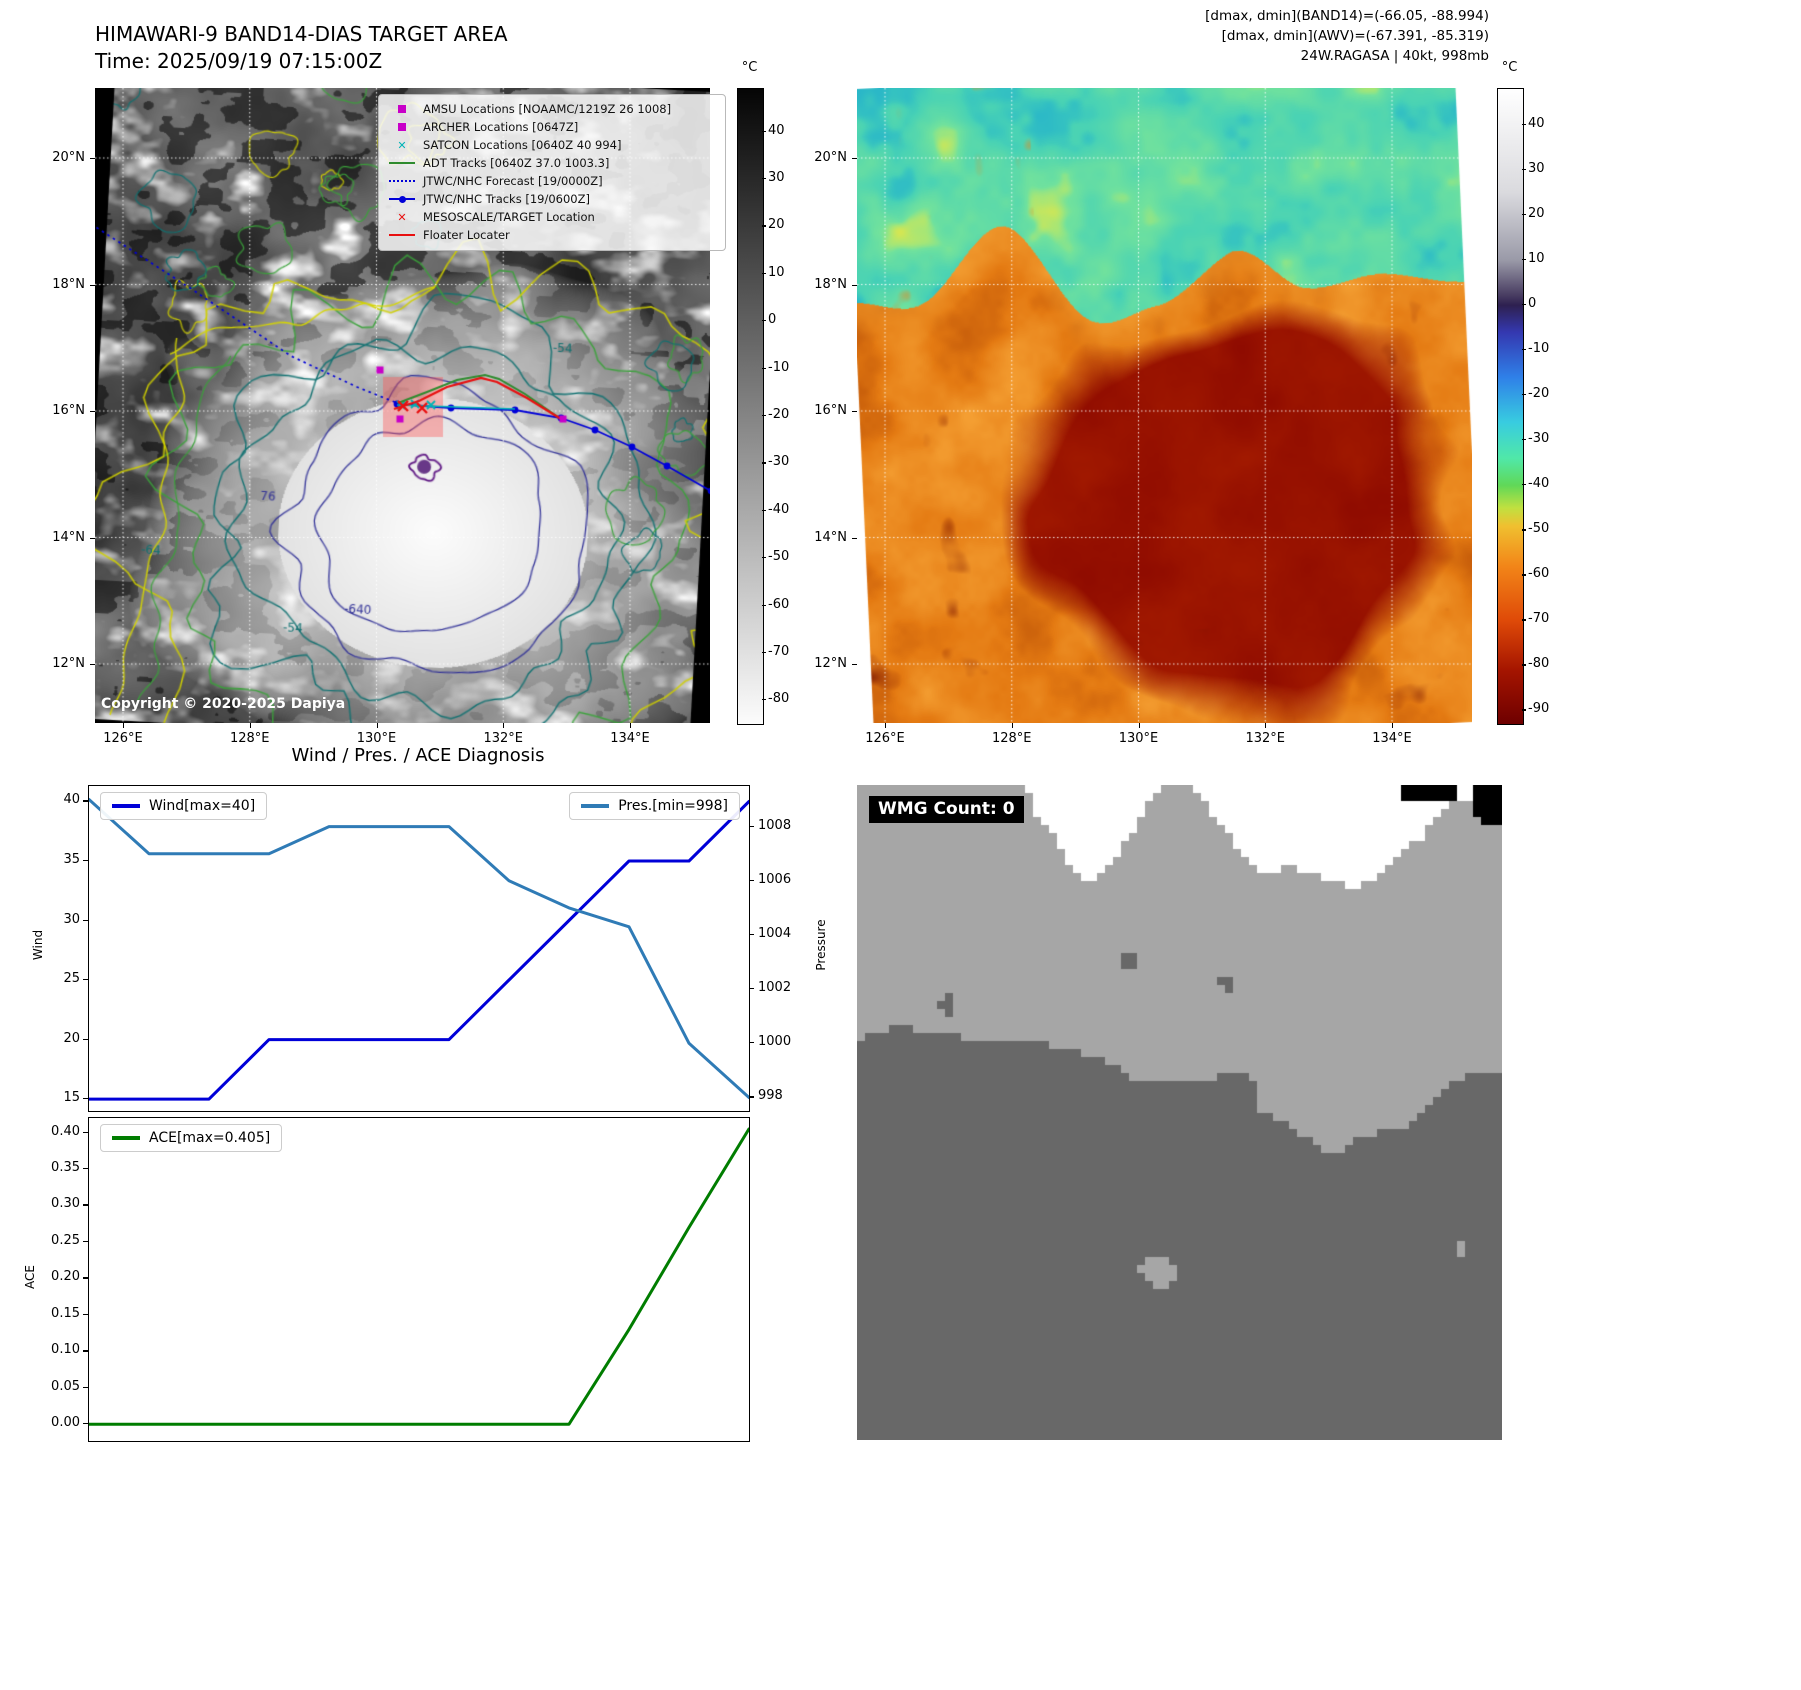 This screenshot has height=1690, width=1801. I want to click on ace-tick-label: 0.40, so click(65, 1131).